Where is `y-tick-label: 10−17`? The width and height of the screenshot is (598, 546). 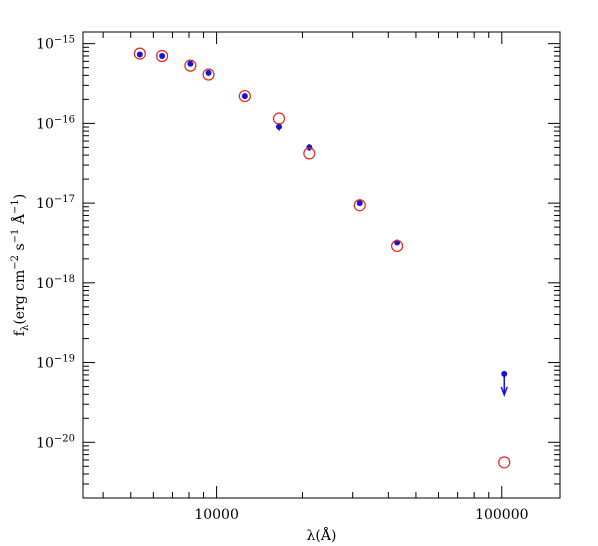 y-tick-label: 10−17 is located at coordinates (55, 203).